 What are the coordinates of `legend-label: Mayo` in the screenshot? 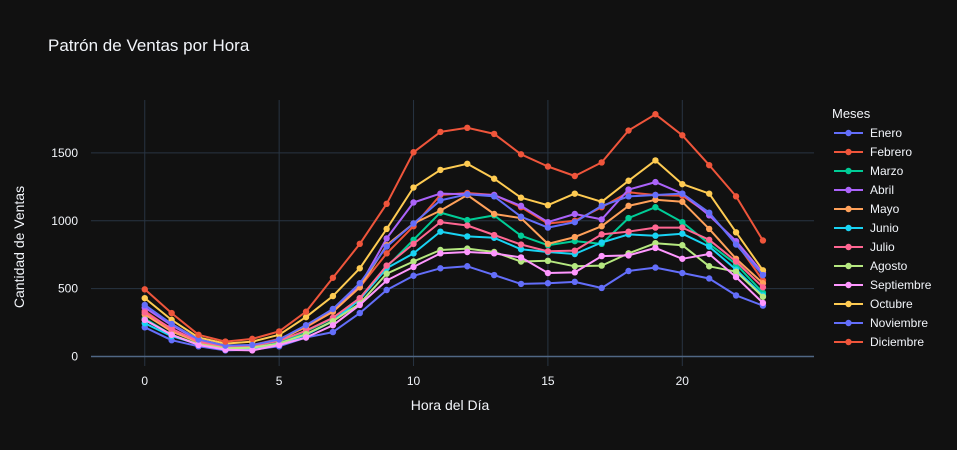 It's located at (885, 209).